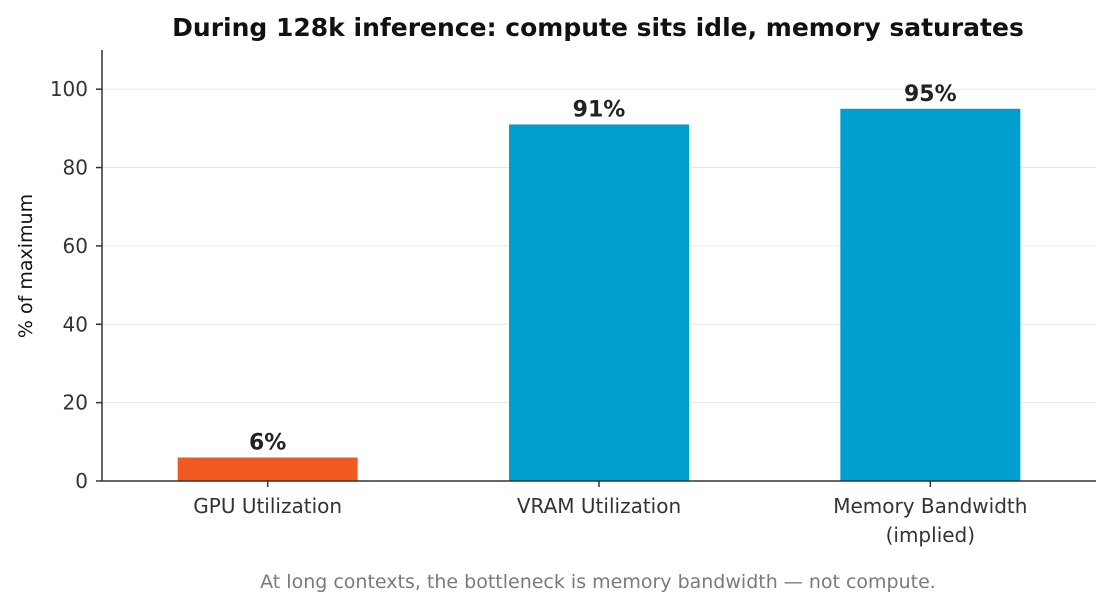  What do you see at coordinates (69, 285) in the screenshot?
I see `y-tick-labels: 0 20 40 60 80 100` at bounding box center [69, 285].